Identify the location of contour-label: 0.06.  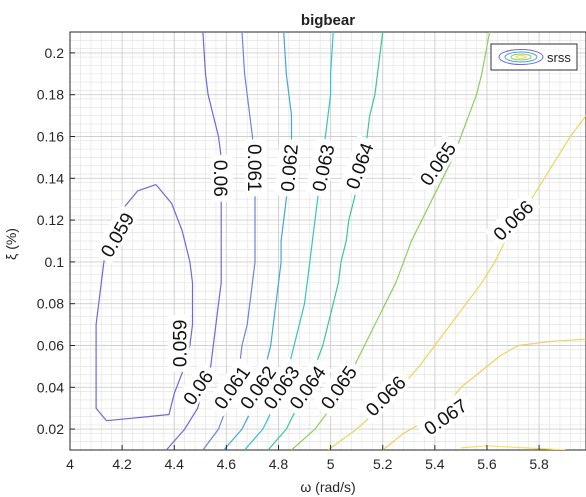
(219, 178).